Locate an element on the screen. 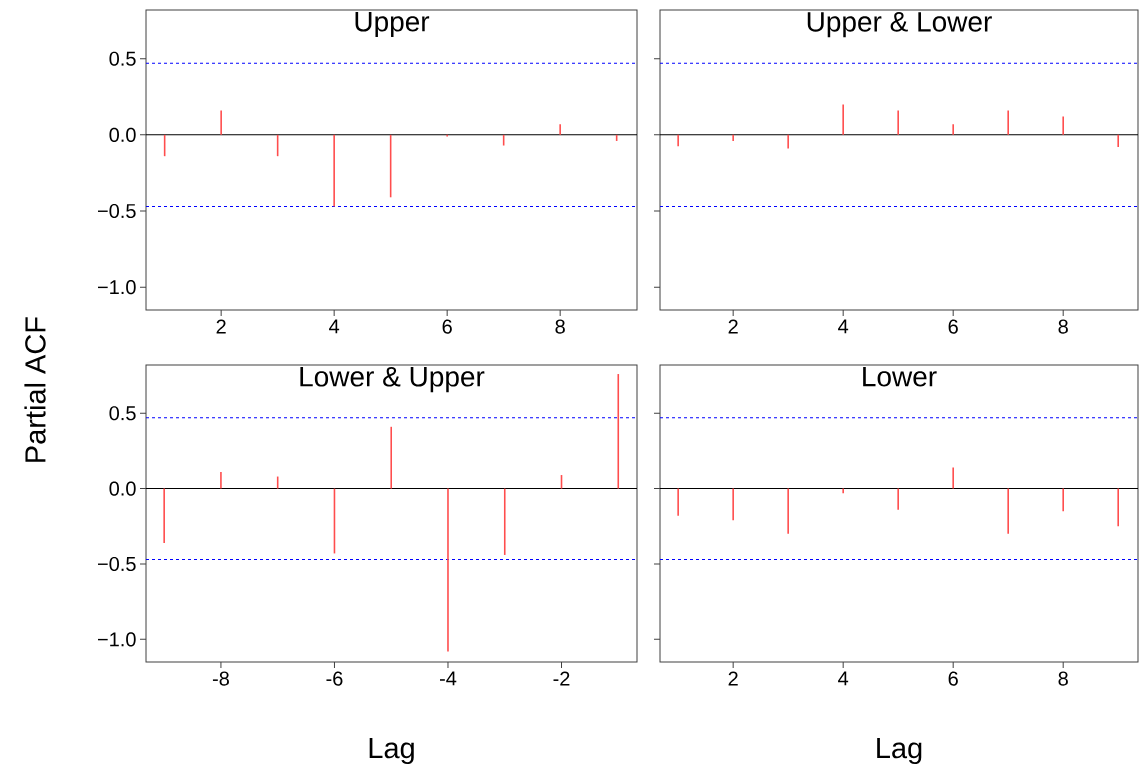  x-tick-label: -8 is located at coordinates (220, 678).